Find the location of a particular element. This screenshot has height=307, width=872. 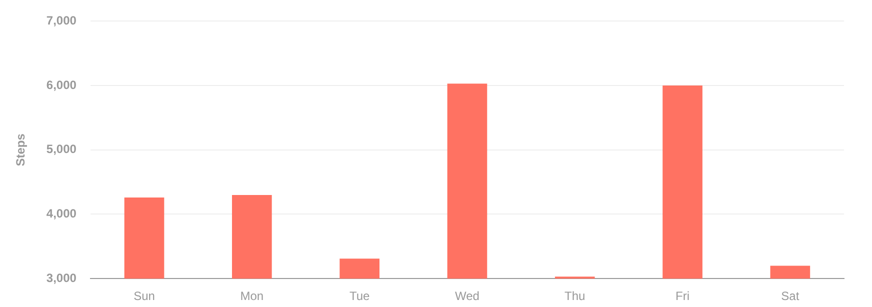

y-tick-label: 3,000 is located at coordinates (61, 277).